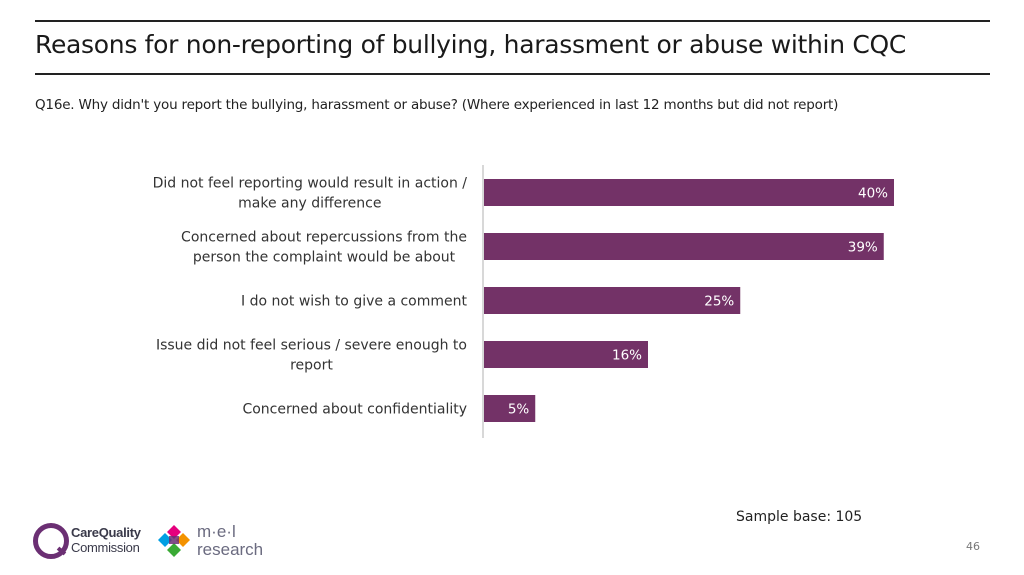 This screenshot has width=1024, height=575. Describe the element at coordinates (512, 21) in the screenshot. I see `top-rule` at that location.